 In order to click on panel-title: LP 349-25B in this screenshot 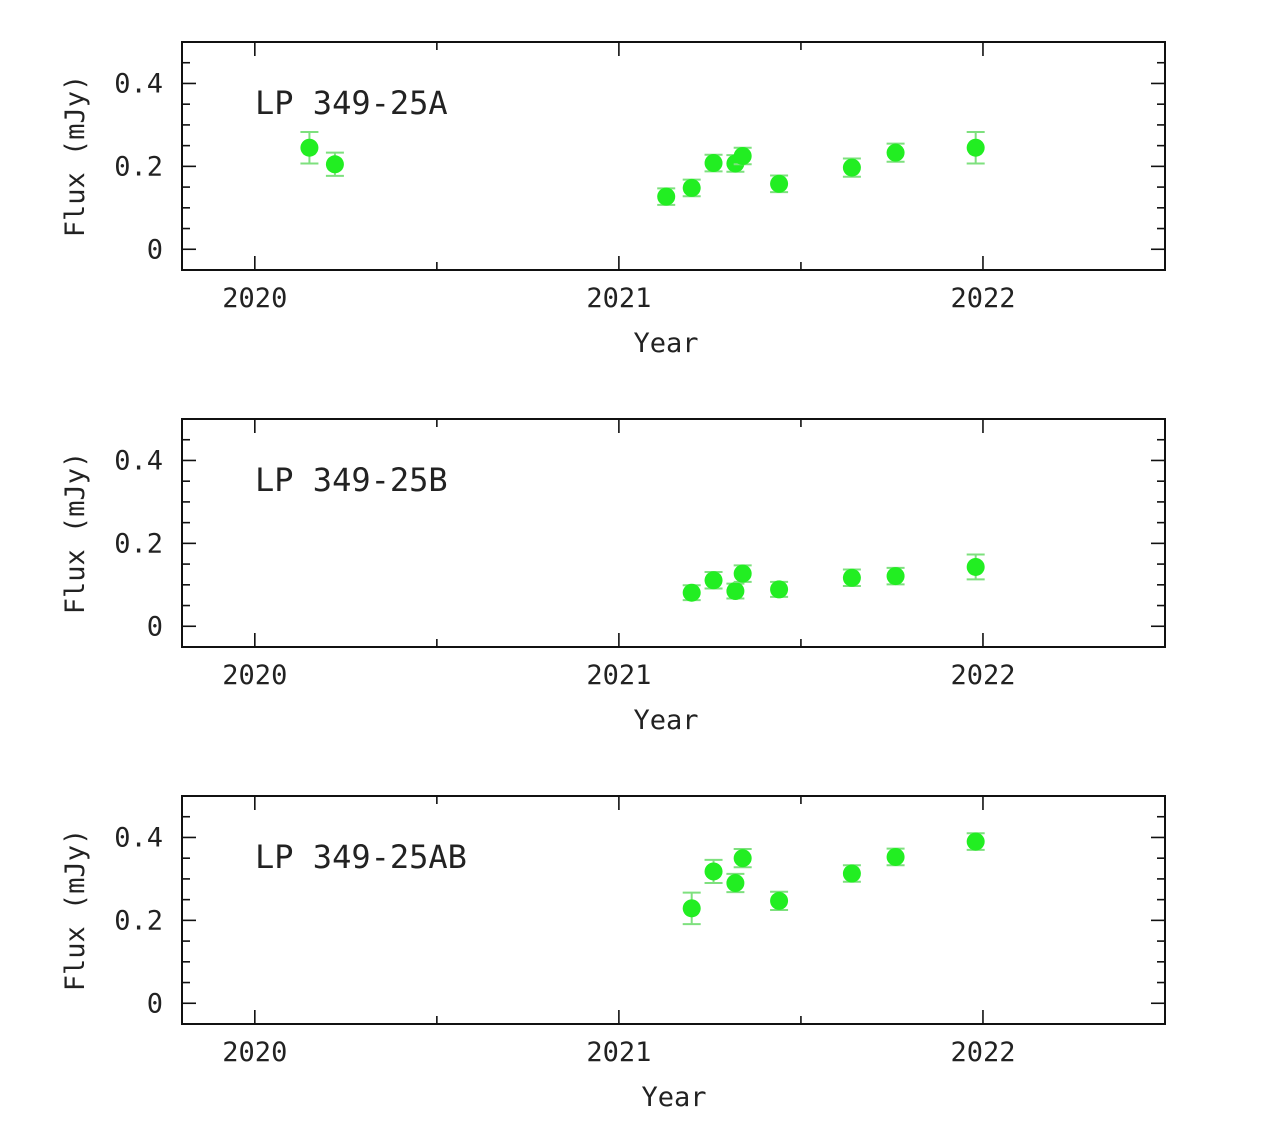, I will do `click(351, 480)`.